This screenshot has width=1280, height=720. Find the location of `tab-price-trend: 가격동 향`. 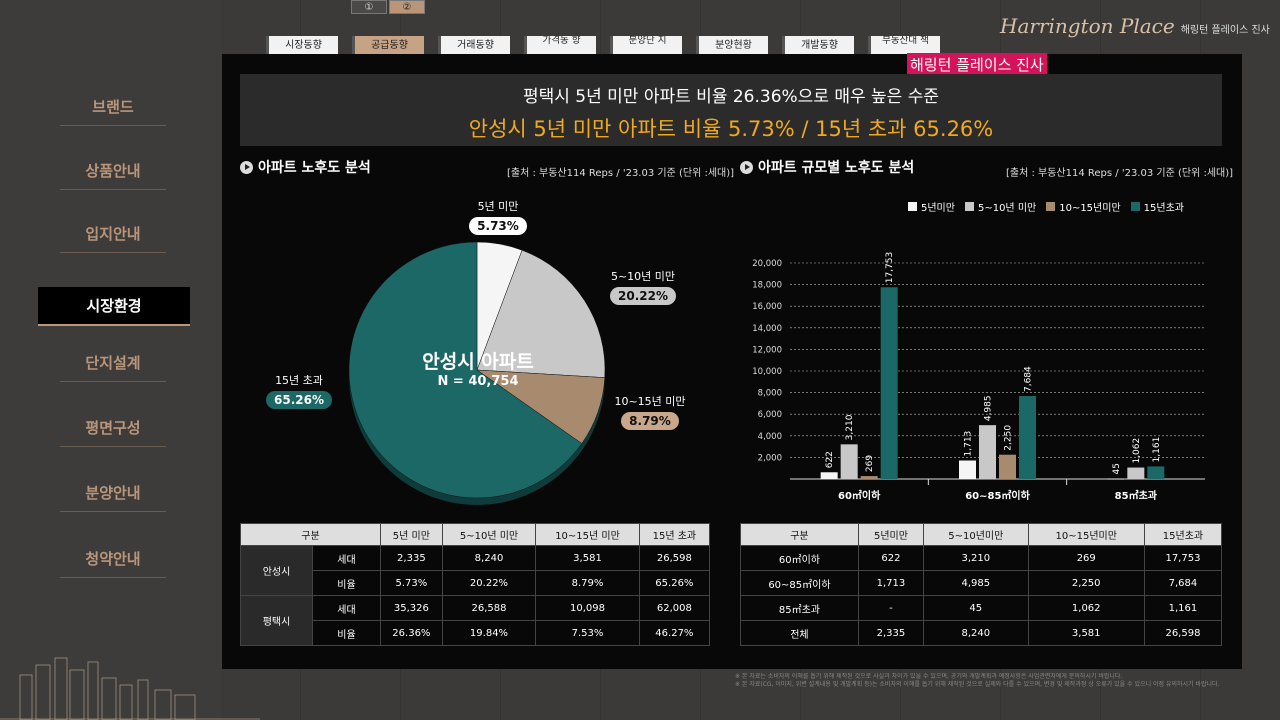

tab-price-trend: 가격동 향 is located at coordinates (560, 46).